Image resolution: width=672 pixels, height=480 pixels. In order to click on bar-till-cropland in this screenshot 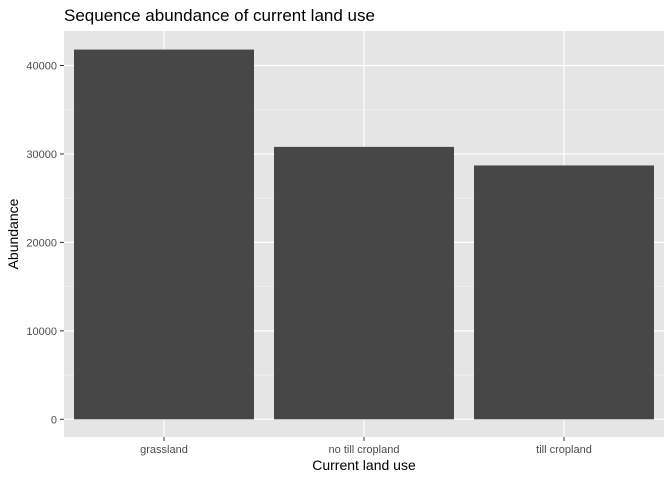, I will do `click(564, 292)`.